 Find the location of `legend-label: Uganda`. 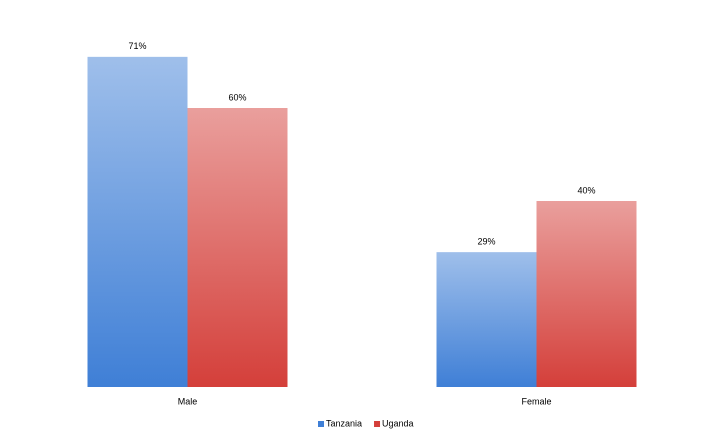

legend-label: Uganda is located at coordinates (398, 423).